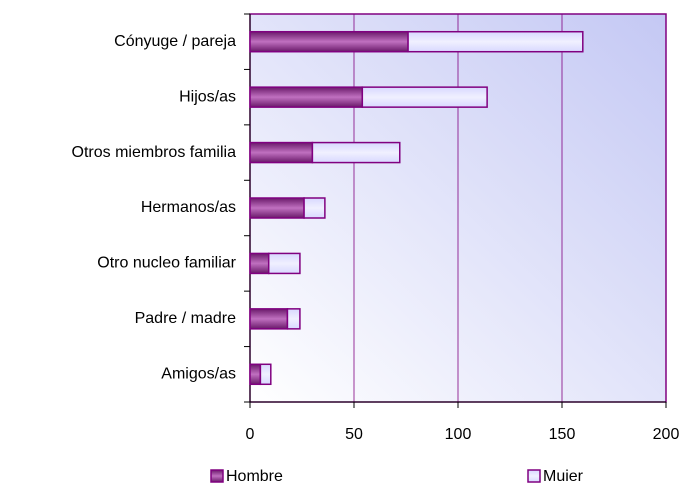  Describe the element at coordinates (166, 263) in the screenshot. I see `y-tick-label: Otro nucleo familiar` at that location.